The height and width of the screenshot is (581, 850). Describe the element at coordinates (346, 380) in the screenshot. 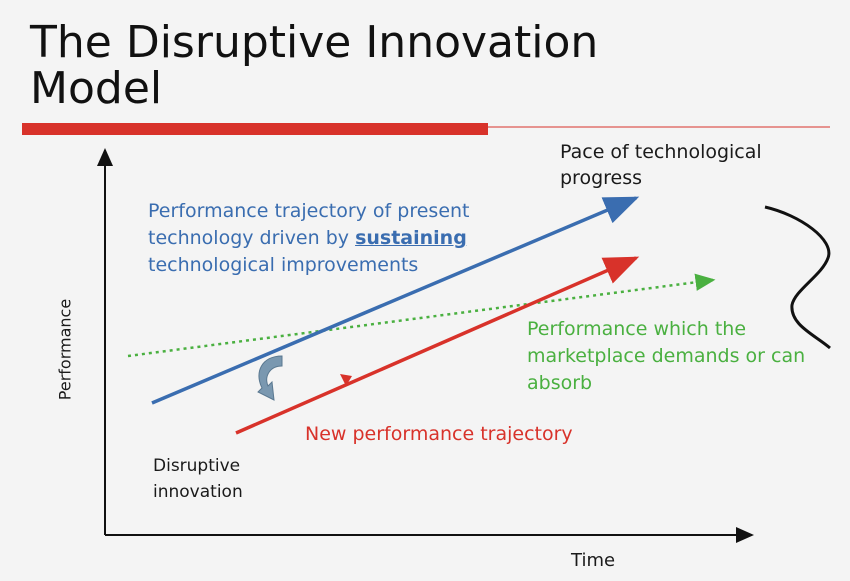

I see `new-trajectory-mid-arrow` at that location.